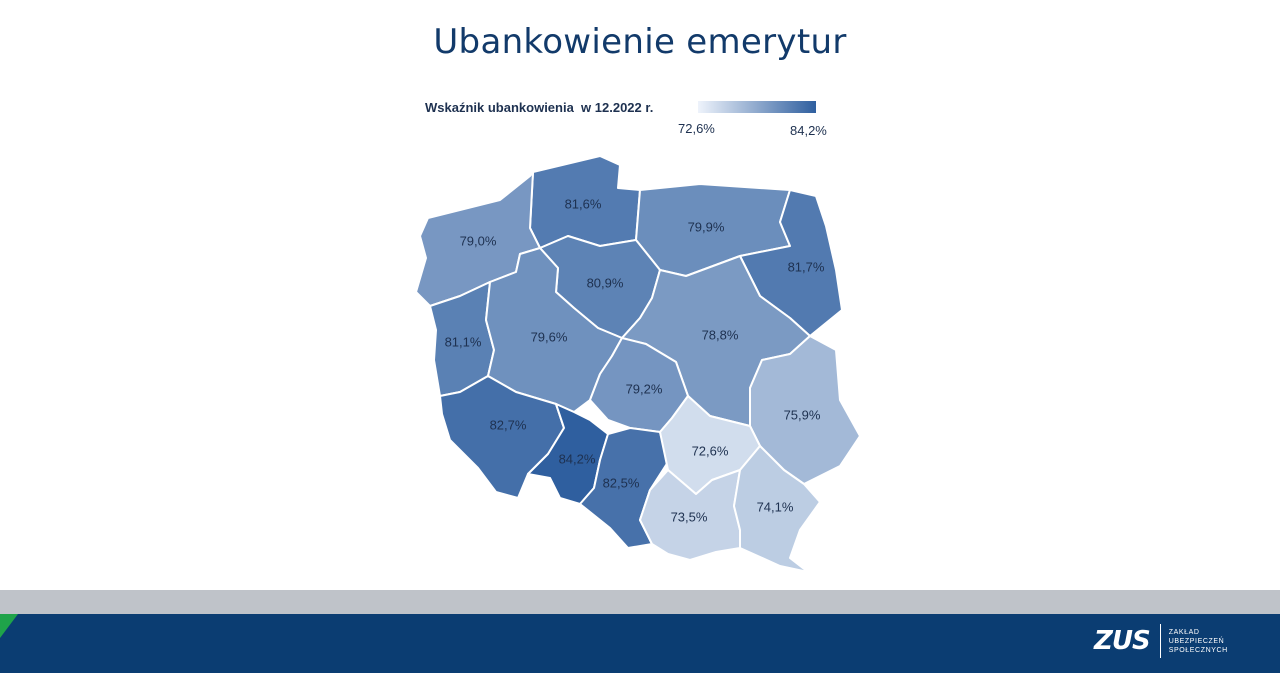 This screenshot has height=673, width=1280. What do you see at coordinates (463, 341) in the screenshot?
I see `region-label-lubuskie: 81,1%` at bounding box center [463, 341].